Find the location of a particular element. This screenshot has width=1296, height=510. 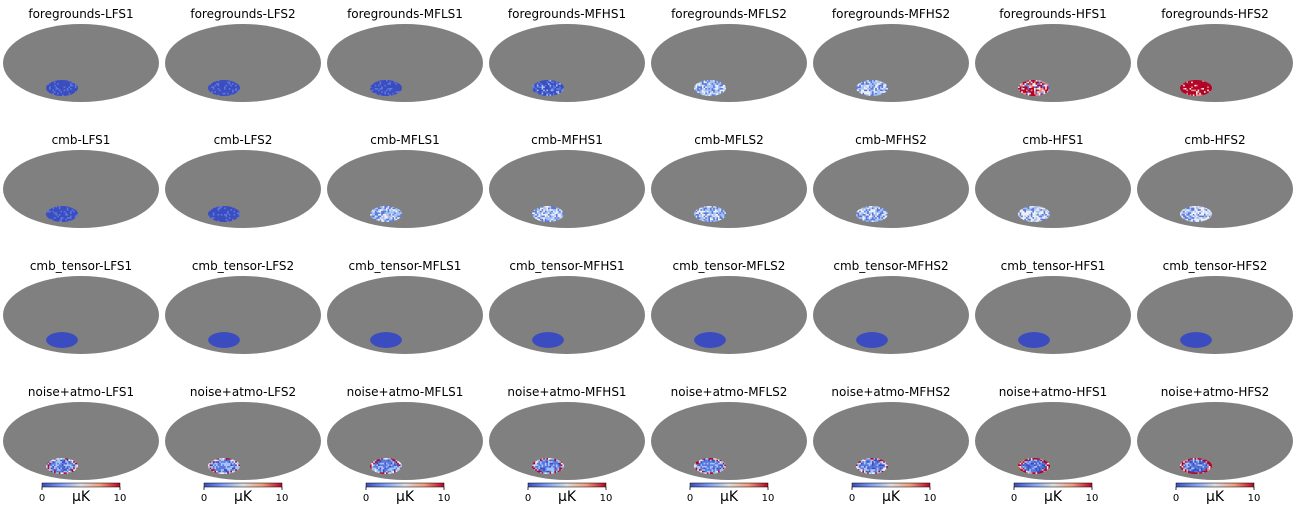

map-panel: noise+atmo-MFHS1 is located at coordinates (567, 441).